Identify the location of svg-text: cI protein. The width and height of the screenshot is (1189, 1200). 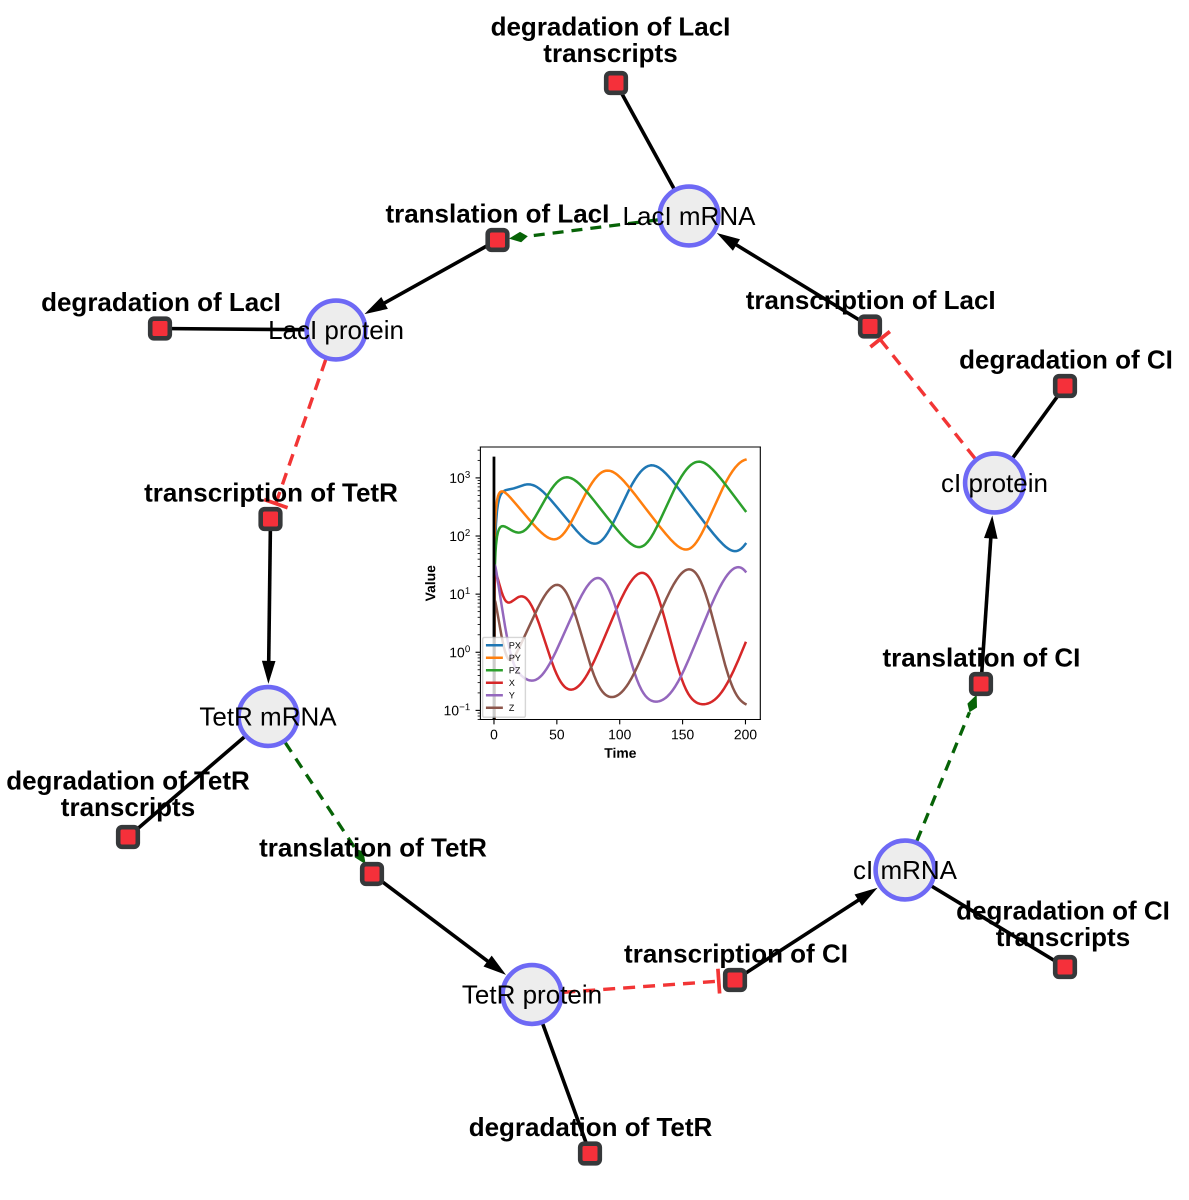
(994, 483).